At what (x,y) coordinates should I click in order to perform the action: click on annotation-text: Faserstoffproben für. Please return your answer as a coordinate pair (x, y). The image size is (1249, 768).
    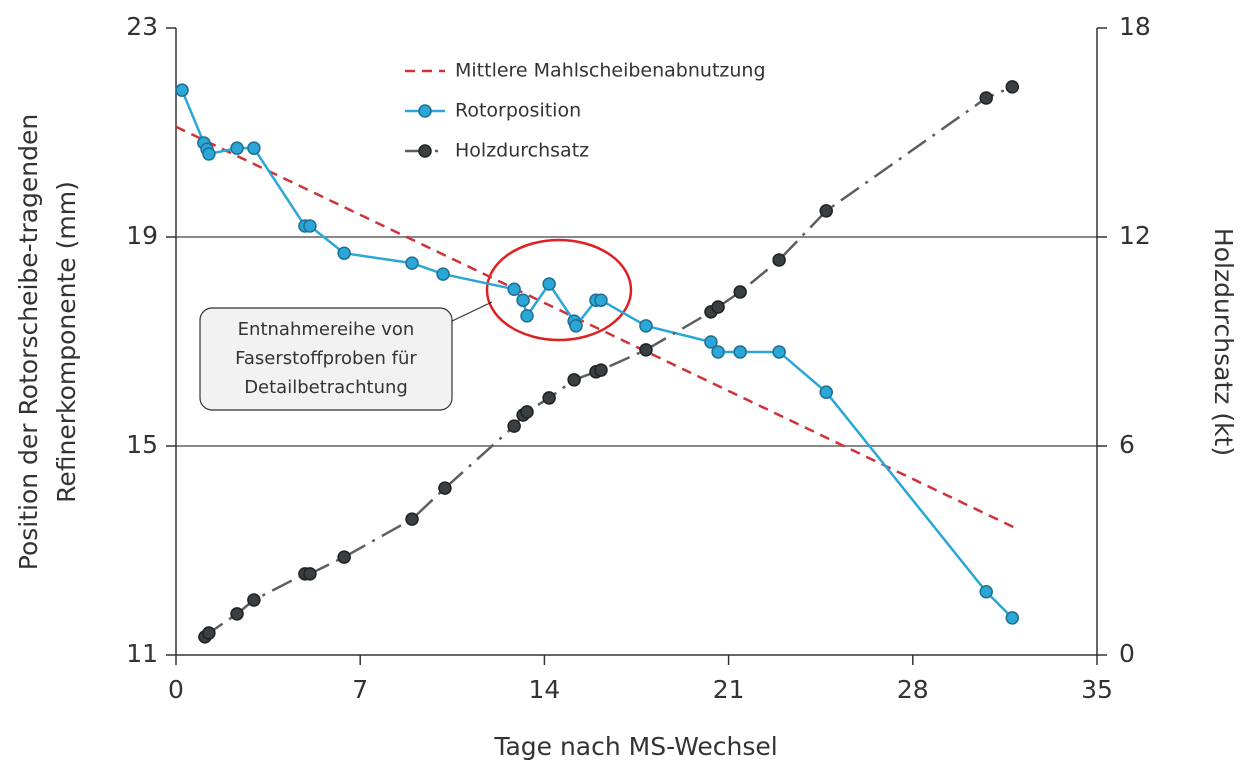
    Looking at the image, I should click on (326, 358).